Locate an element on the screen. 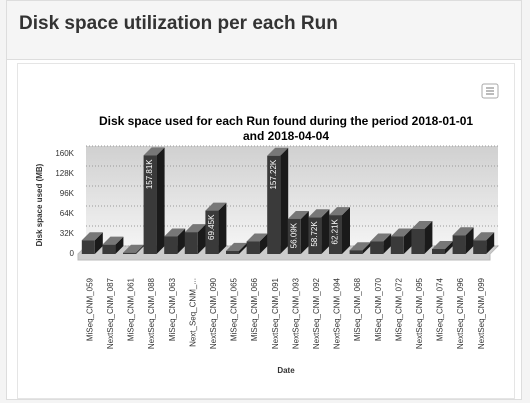  x-tick-label: MiSeq_CNM_059 is located at coordinates (89, 309).